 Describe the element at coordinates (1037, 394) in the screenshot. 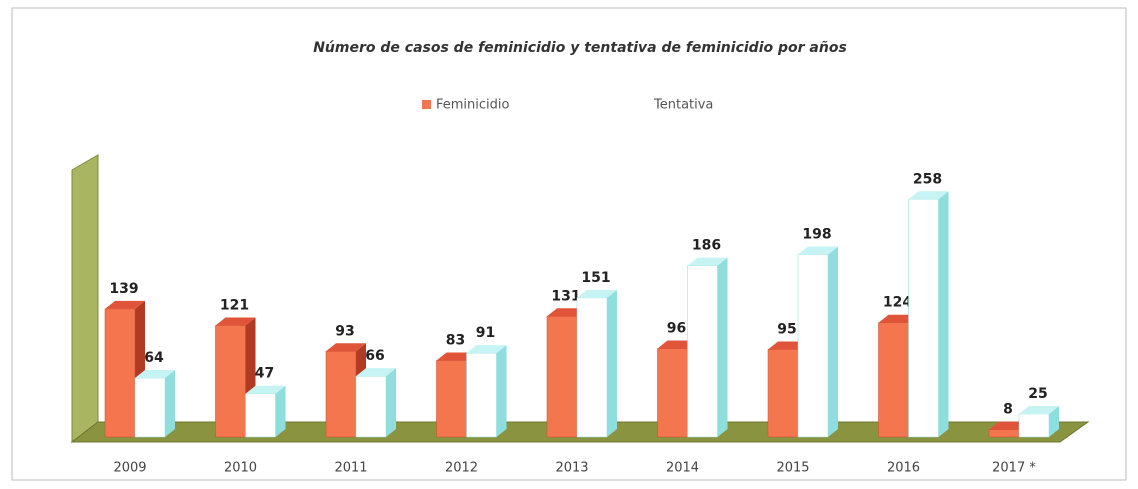

I see `data-label: 25` at that location.